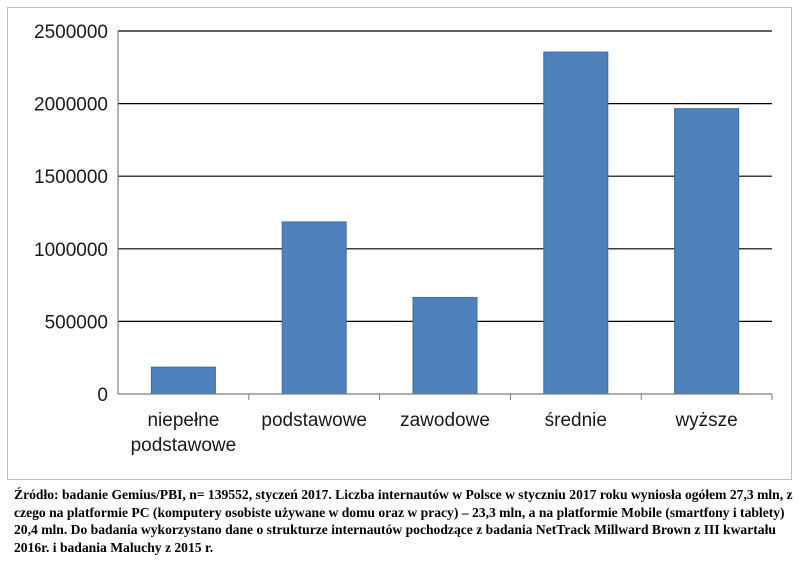 Image resolution: width=800 pixels, height=580 pixels. I want to click on x-tick-label-line: zawodowe, so click(445, 420).